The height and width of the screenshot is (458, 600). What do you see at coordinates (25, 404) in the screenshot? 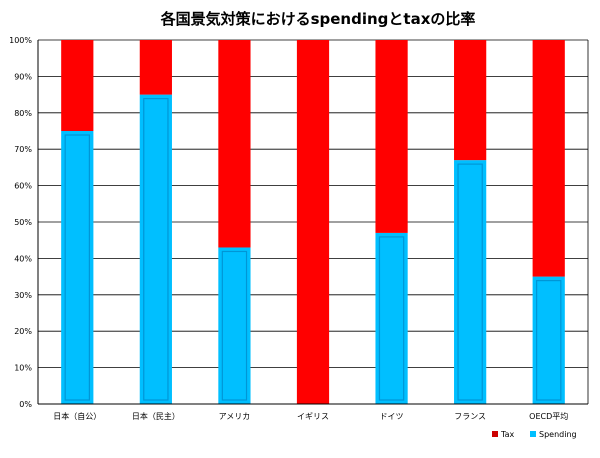
I see `y-tick-label: 0%` at bounding box center [25, 404].